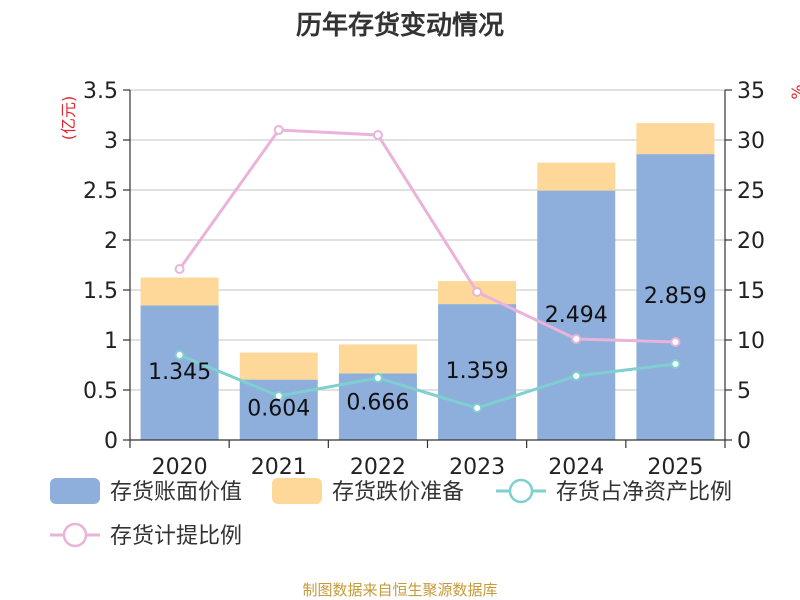 This screenshot has height=600, width=800. I want to click on data-label: 0.666, so click(377, 402).